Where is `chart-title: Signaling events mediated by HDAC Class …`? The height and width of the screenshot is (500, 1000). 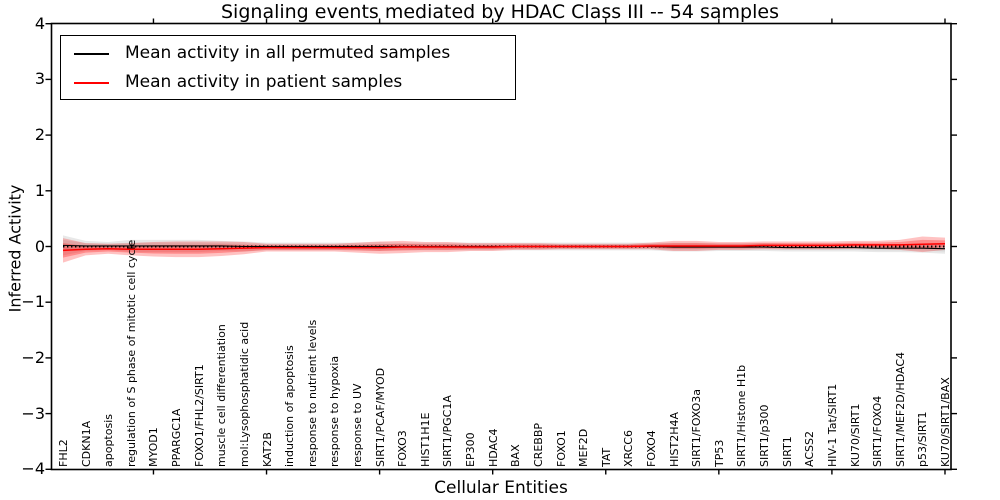 chart-title: Signaling events mediated by HDAC Class … is located at coordinates (500, 12).